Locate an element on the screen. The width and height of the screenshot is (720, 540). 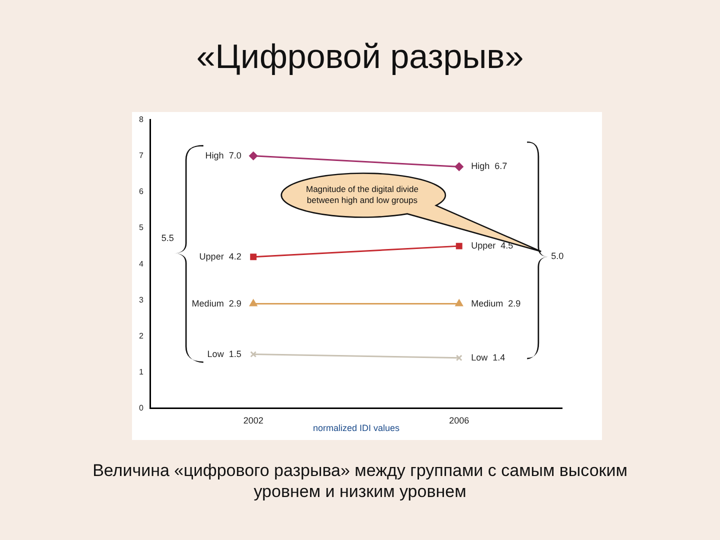
annotation: 5.0 is located at coordinates (557, 255).